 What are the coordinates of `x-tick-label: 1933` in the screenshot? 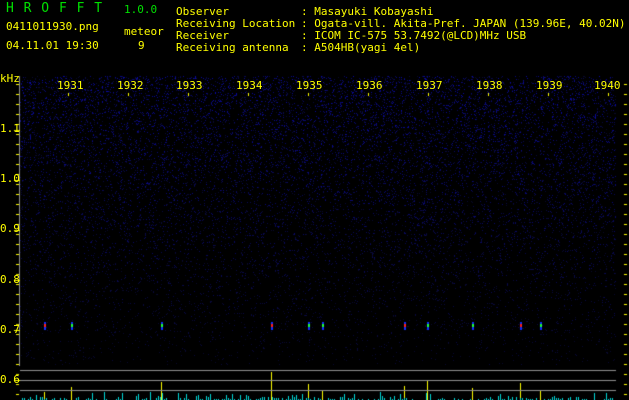 It's located at (189, 85).